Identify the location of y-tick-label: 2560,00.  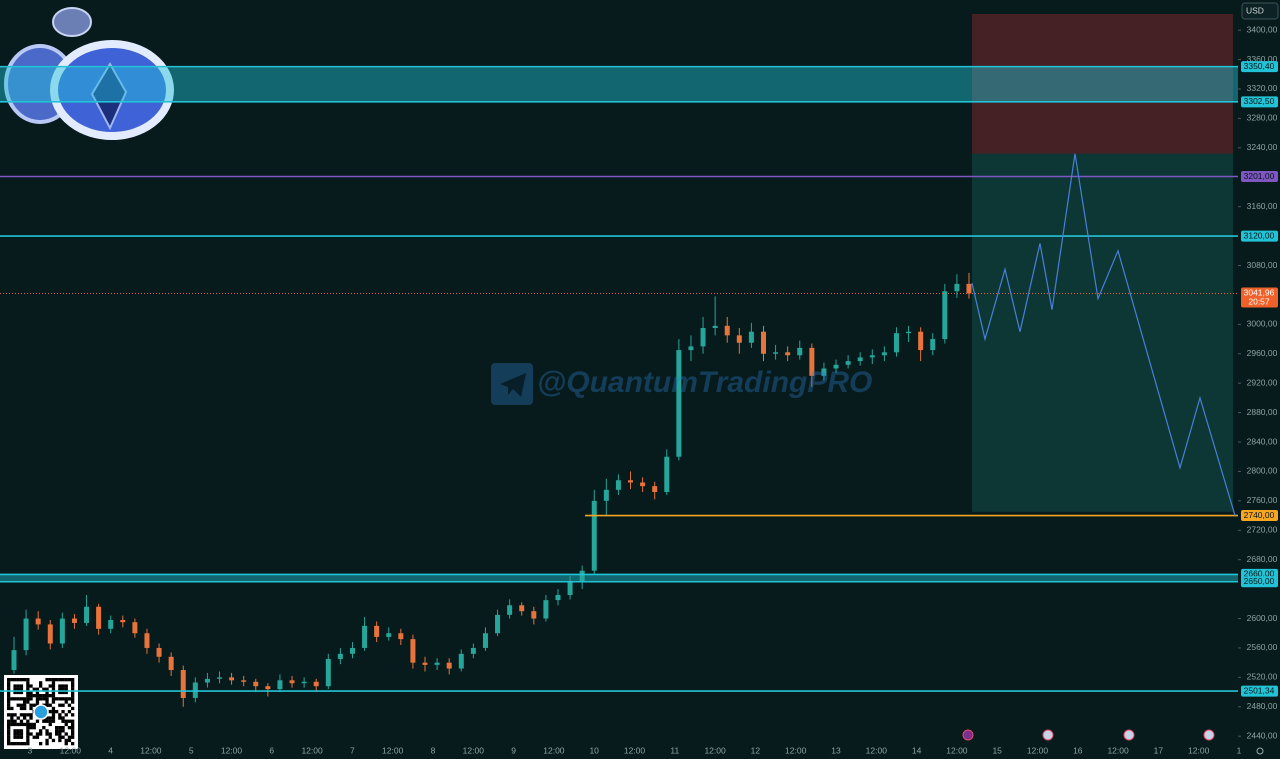
(1262, 647).